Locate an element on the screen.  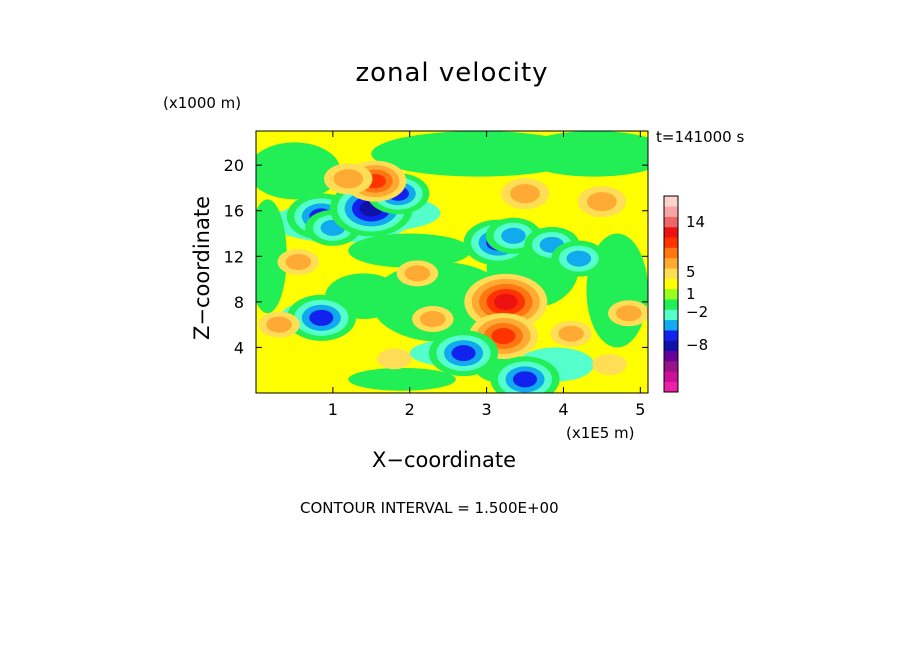
y-axis-ticks: 4 8 12 16 20 is located at coordinates (436, 256).